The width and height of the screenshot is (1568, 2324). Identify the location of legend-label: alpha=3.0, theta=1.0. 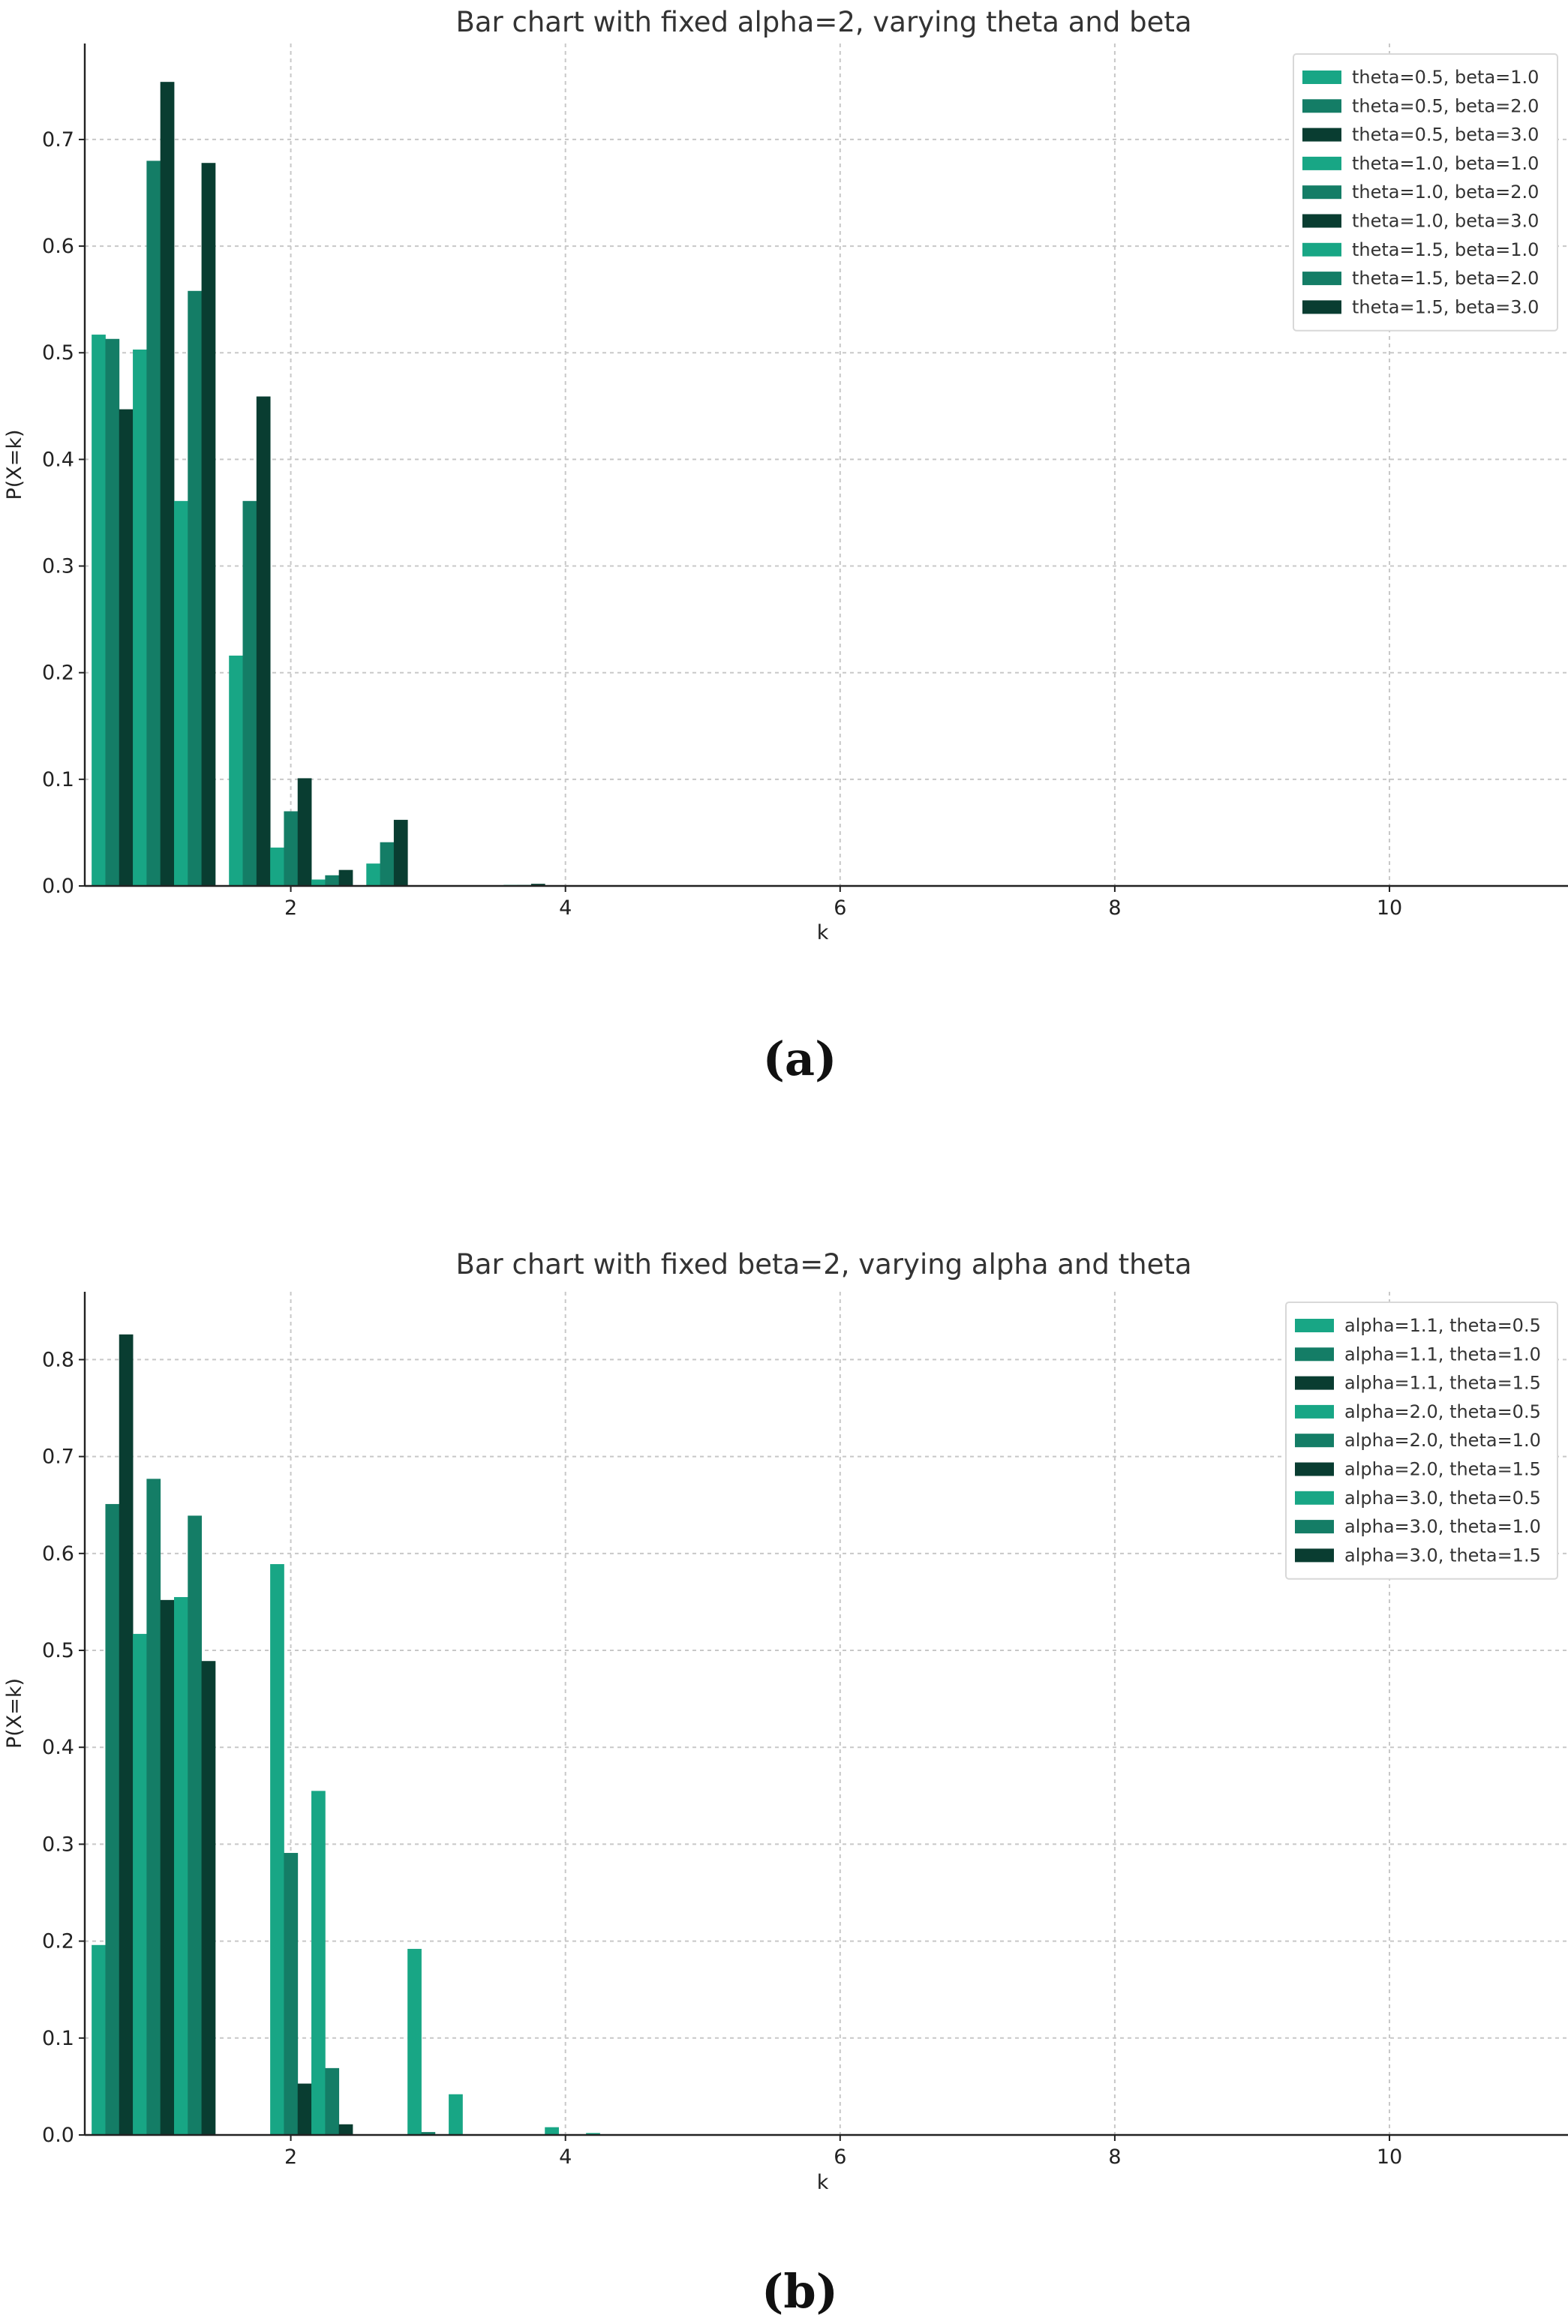
(1442, 1526).